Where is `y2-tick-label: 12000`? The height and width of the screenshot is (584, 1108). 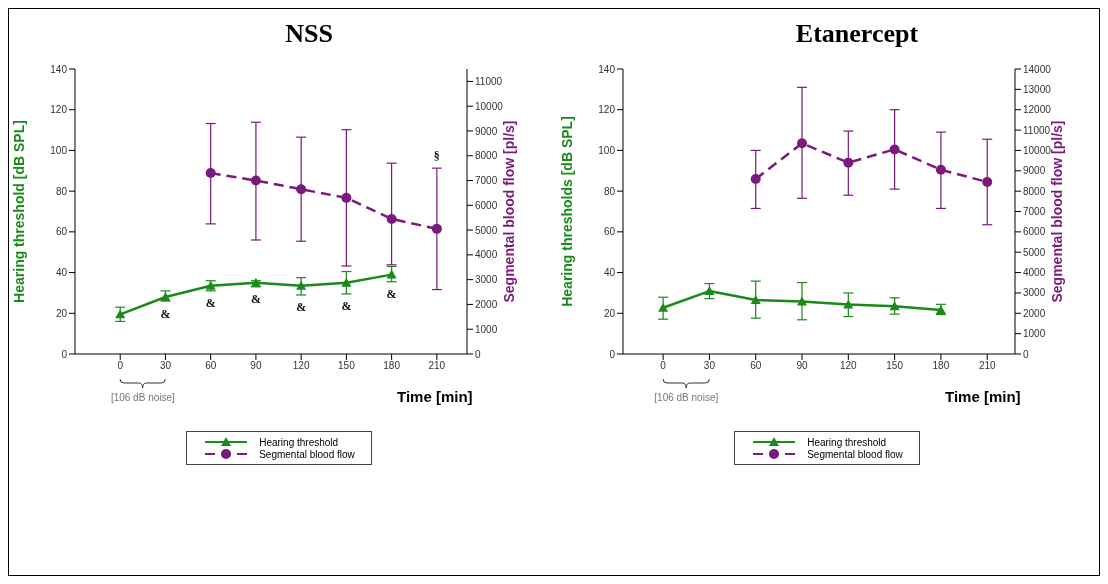
y2-tick-label: 12000 is located at coordinates (1037, 110).